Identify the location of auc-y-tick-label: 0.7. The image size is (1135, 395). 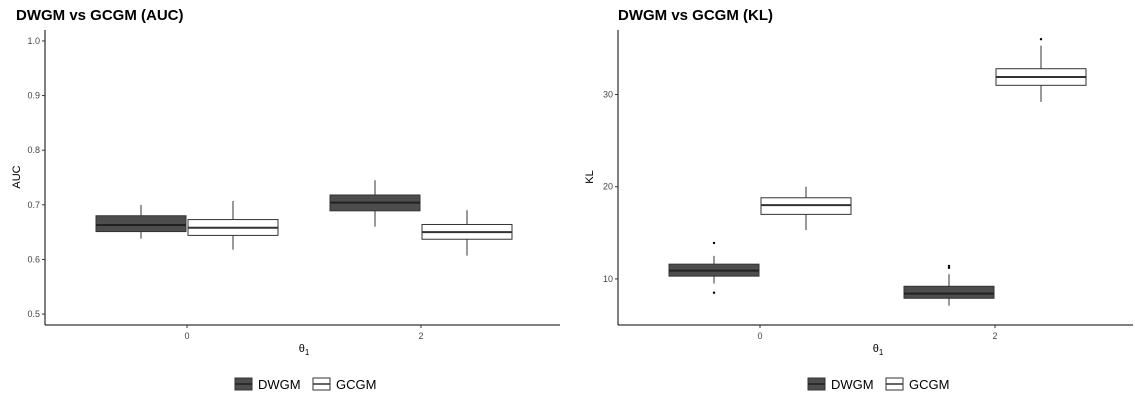
(33, 205).